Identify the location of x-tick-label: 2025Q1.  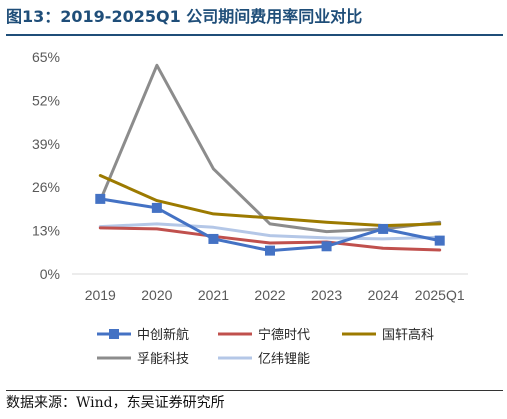
(440, 295).